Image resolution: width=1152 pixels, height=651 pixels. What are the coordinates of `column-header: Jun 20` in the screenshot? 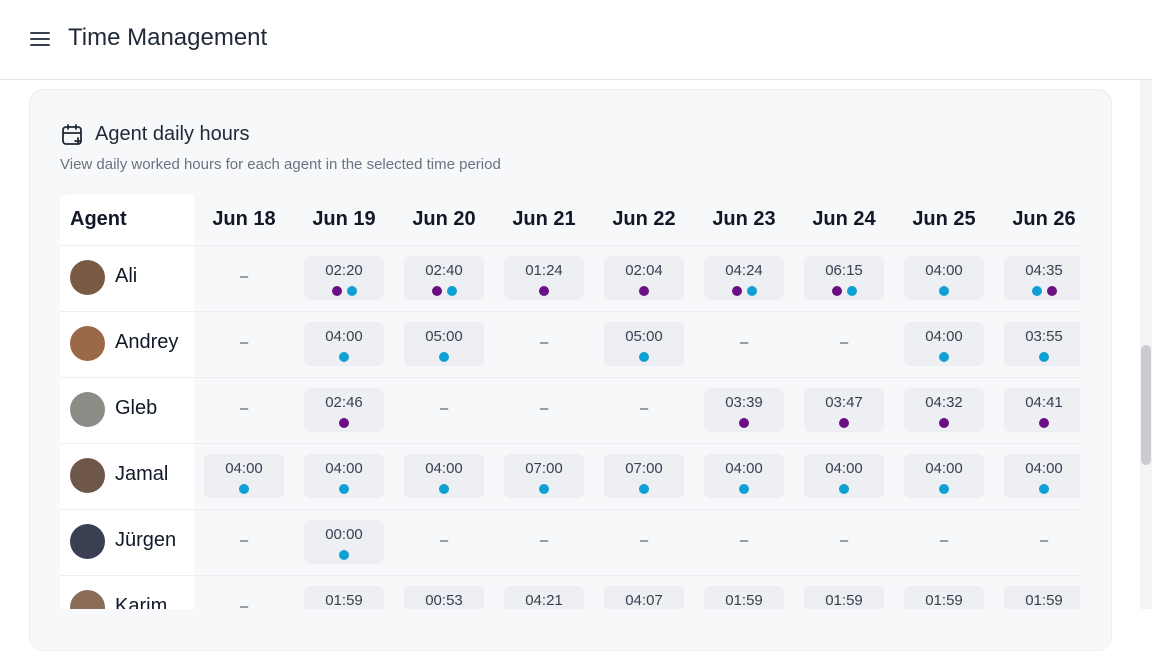 It's located at (444, 219).